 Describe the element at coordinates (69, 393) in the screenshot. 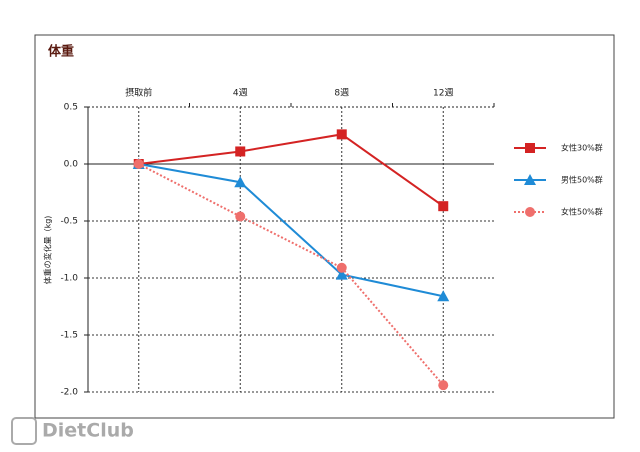

I see `y-tick-label: -2.0` at that location.